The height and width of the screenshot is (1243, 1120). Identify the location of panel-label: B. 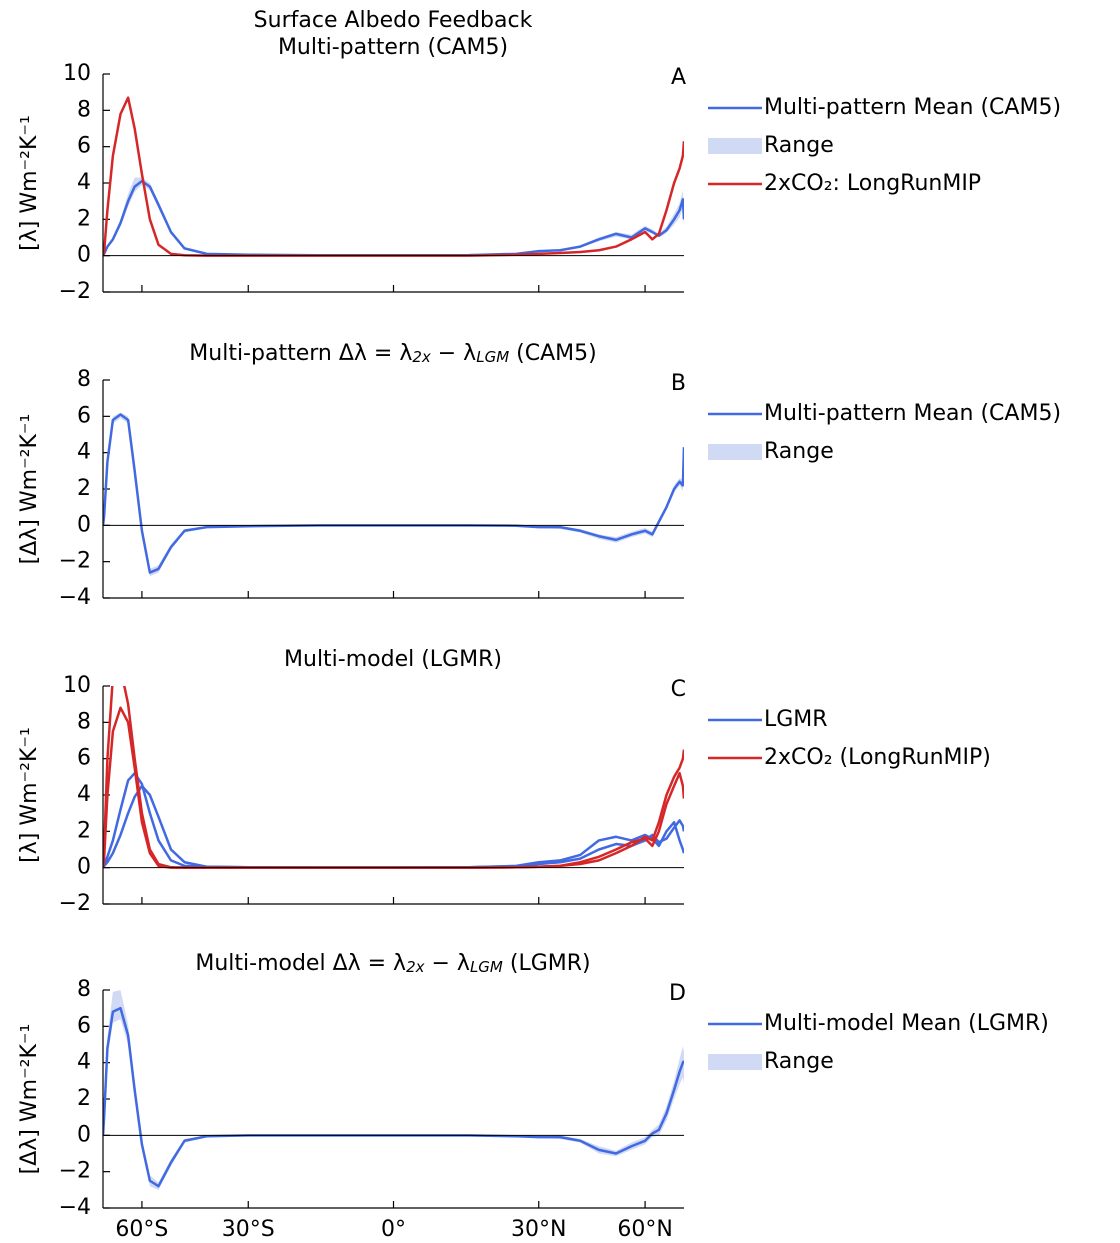
(678, 383).